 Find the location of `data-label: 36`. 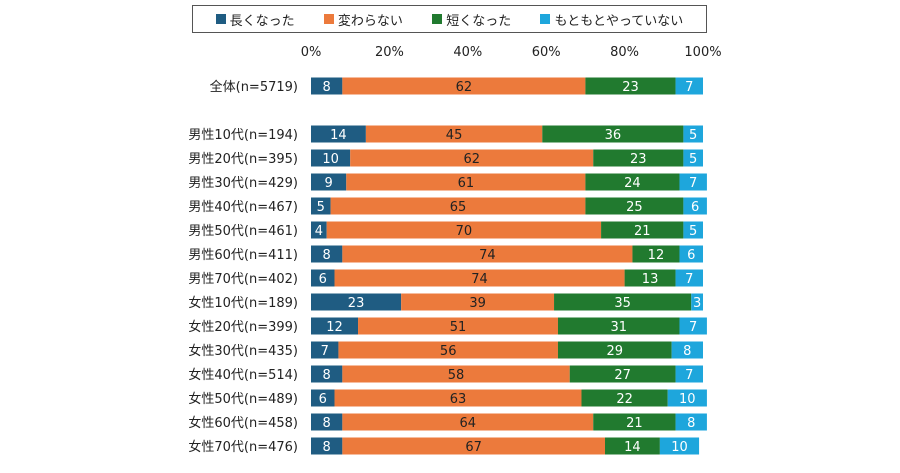

data-label: 36 is located at coordinates (613, 135).